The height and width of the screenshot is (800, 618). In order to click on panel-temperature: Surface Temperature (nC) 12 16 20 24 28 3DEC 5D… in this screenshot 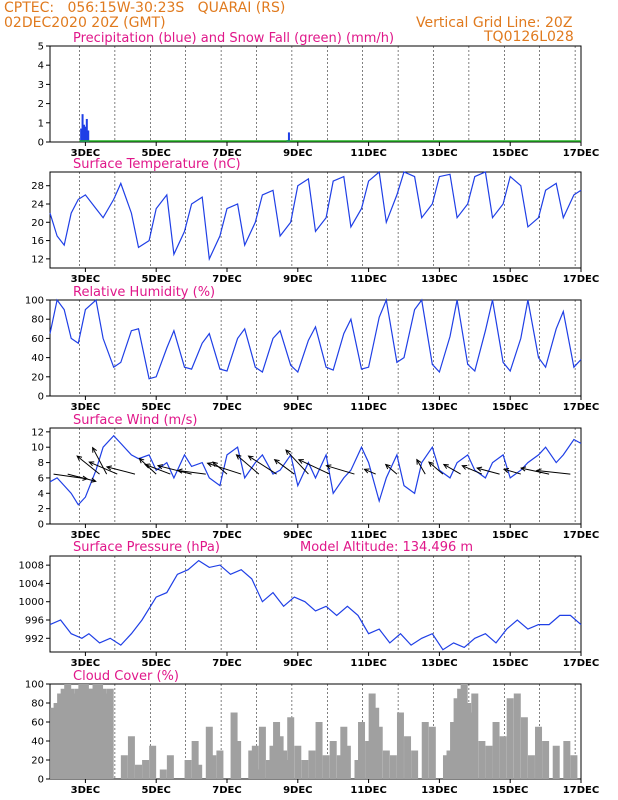, I will do `click(315, 221)`.